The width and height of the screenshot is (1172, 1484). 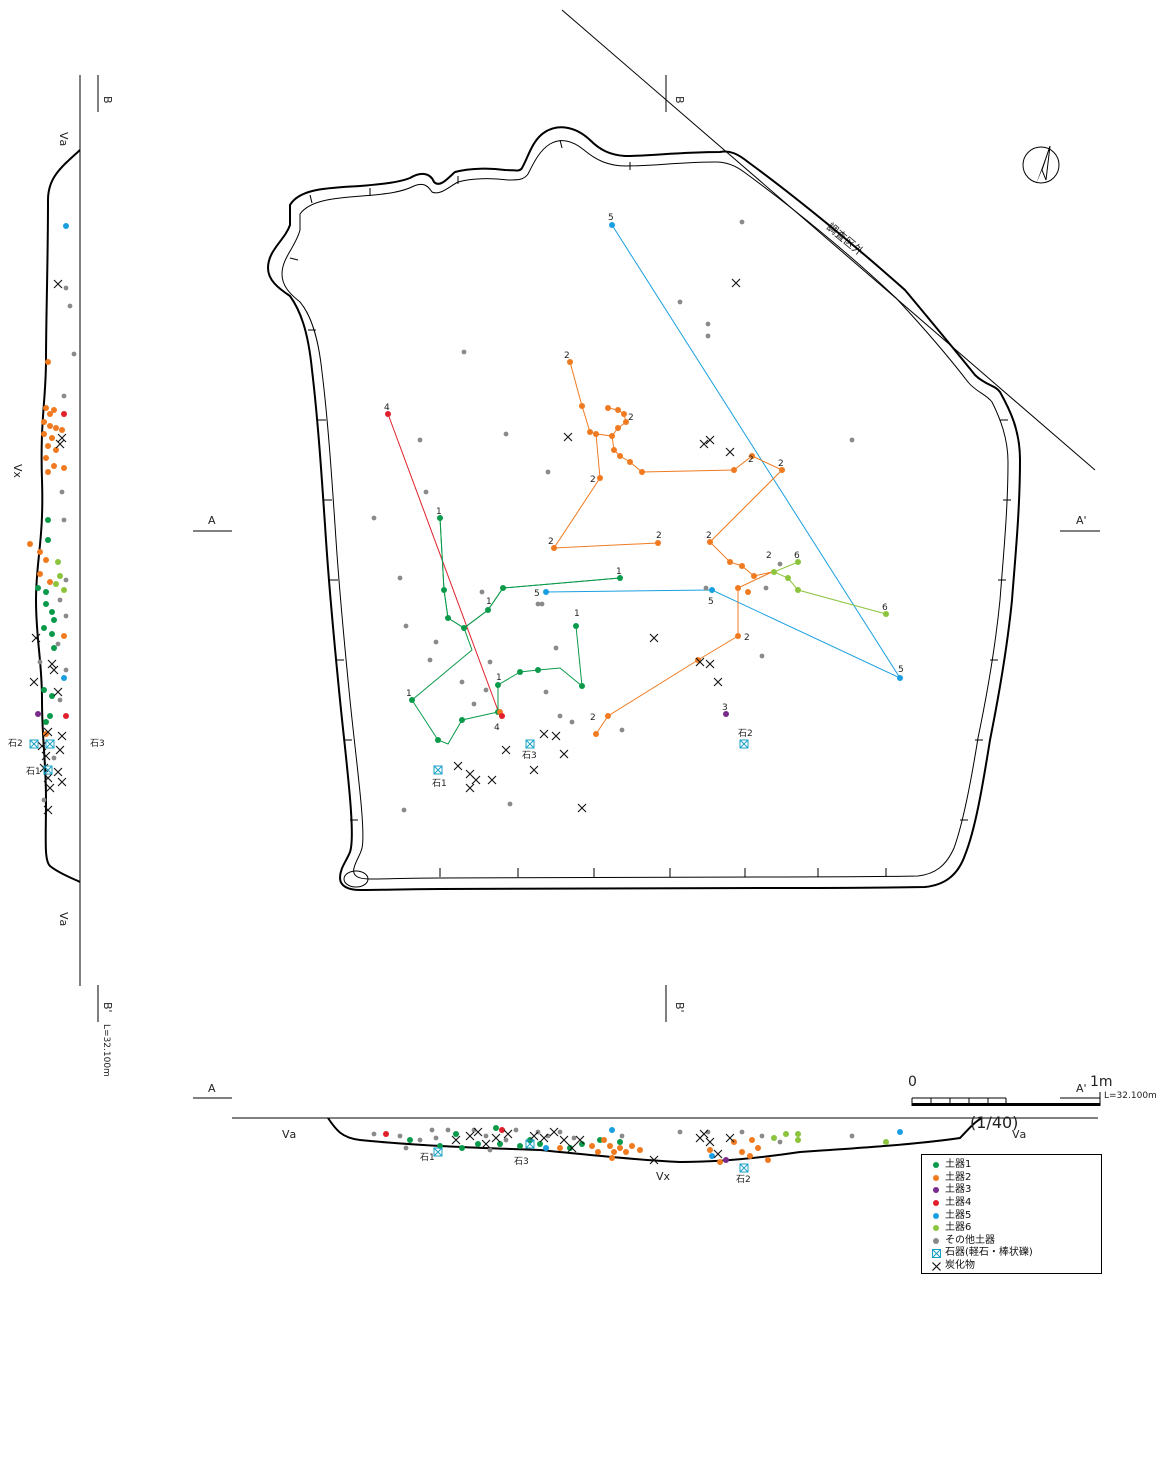 What do you see at coordinates (725, 708) in the screenshot?
I see `svg-text: 3` at bounding box center [725, 708].